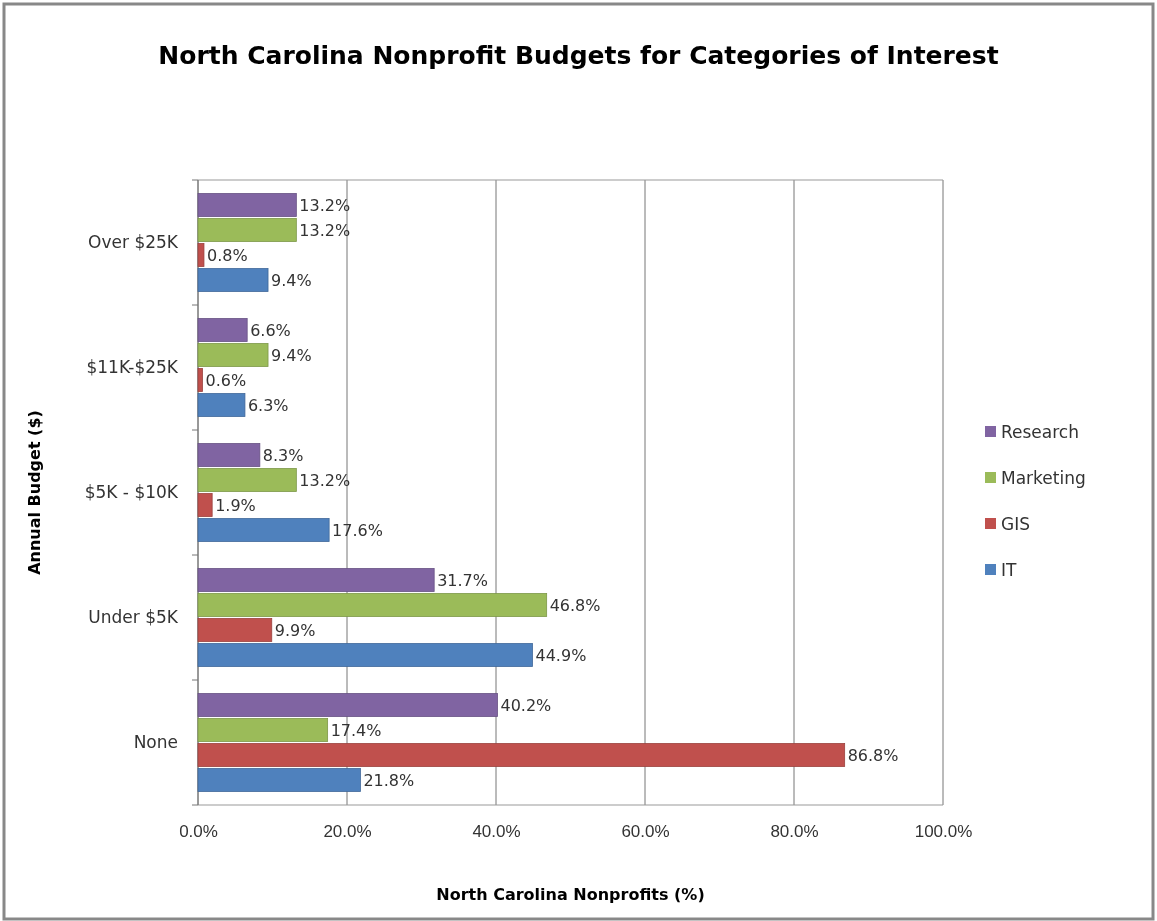  What do you see at coordinates (570, 894) in the screenshot?
I see `x-axis-title: North Carolina Nonprofits (%)` at bounding box center [570, 894].